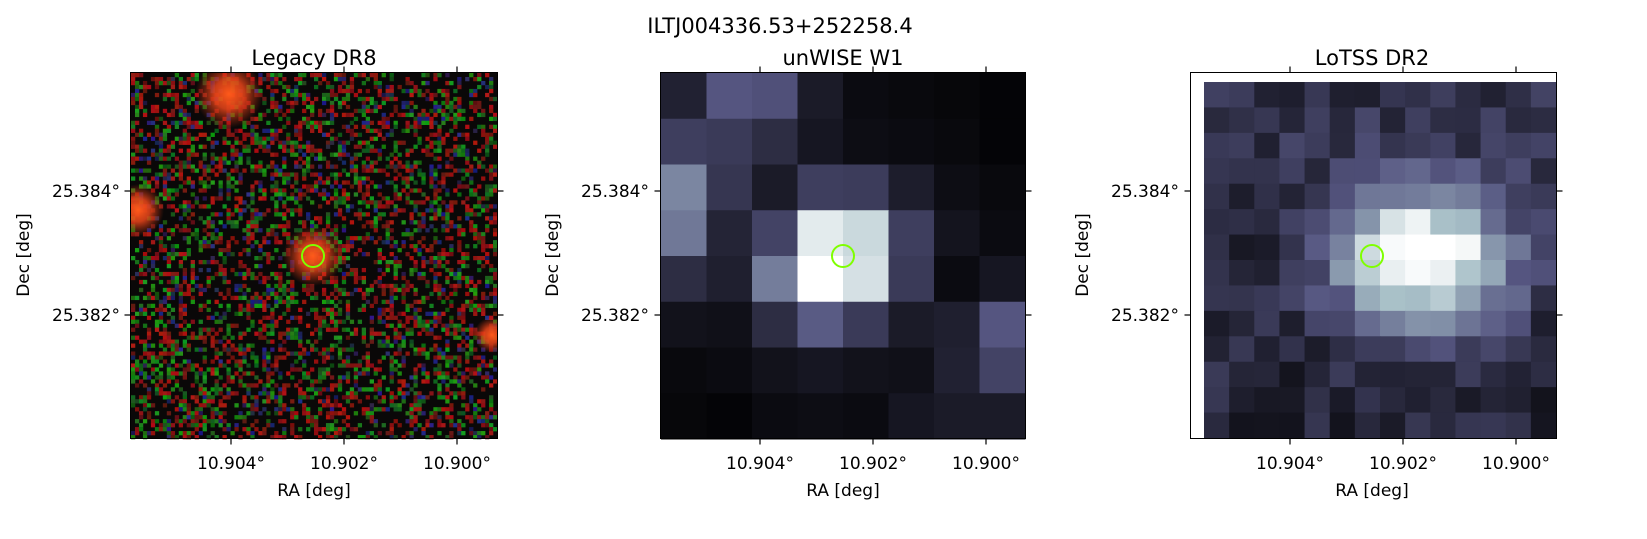 This screenshot has height=539, width=1647. What do you see at coordinates (1372, 58) in the screenshot?
I see `panel-title: LoTSS DR2` at bounding box center [1372, 58].